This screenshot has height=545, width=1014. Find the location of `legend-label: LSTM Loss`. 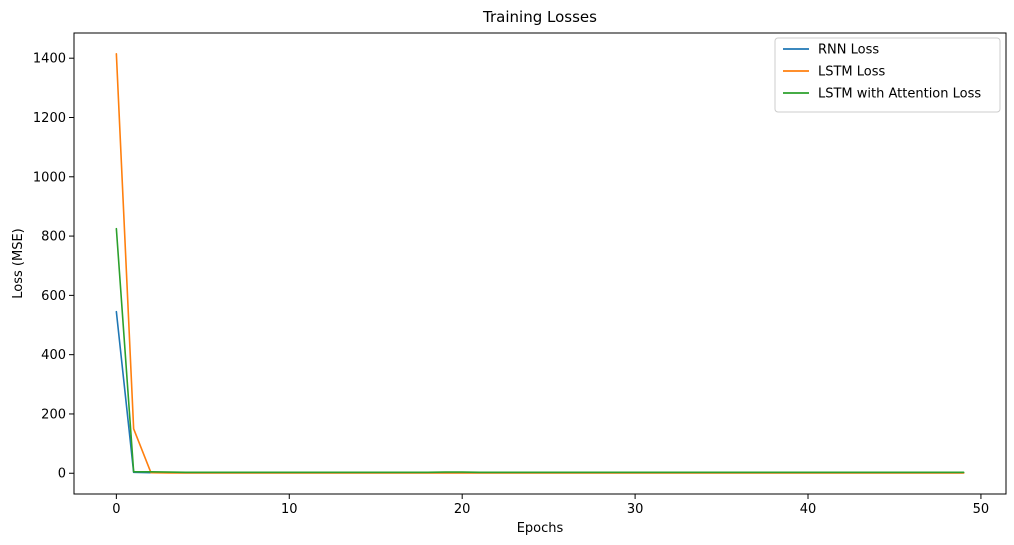

legend-label: LSTM Loss is located at coordinates (852, 72).